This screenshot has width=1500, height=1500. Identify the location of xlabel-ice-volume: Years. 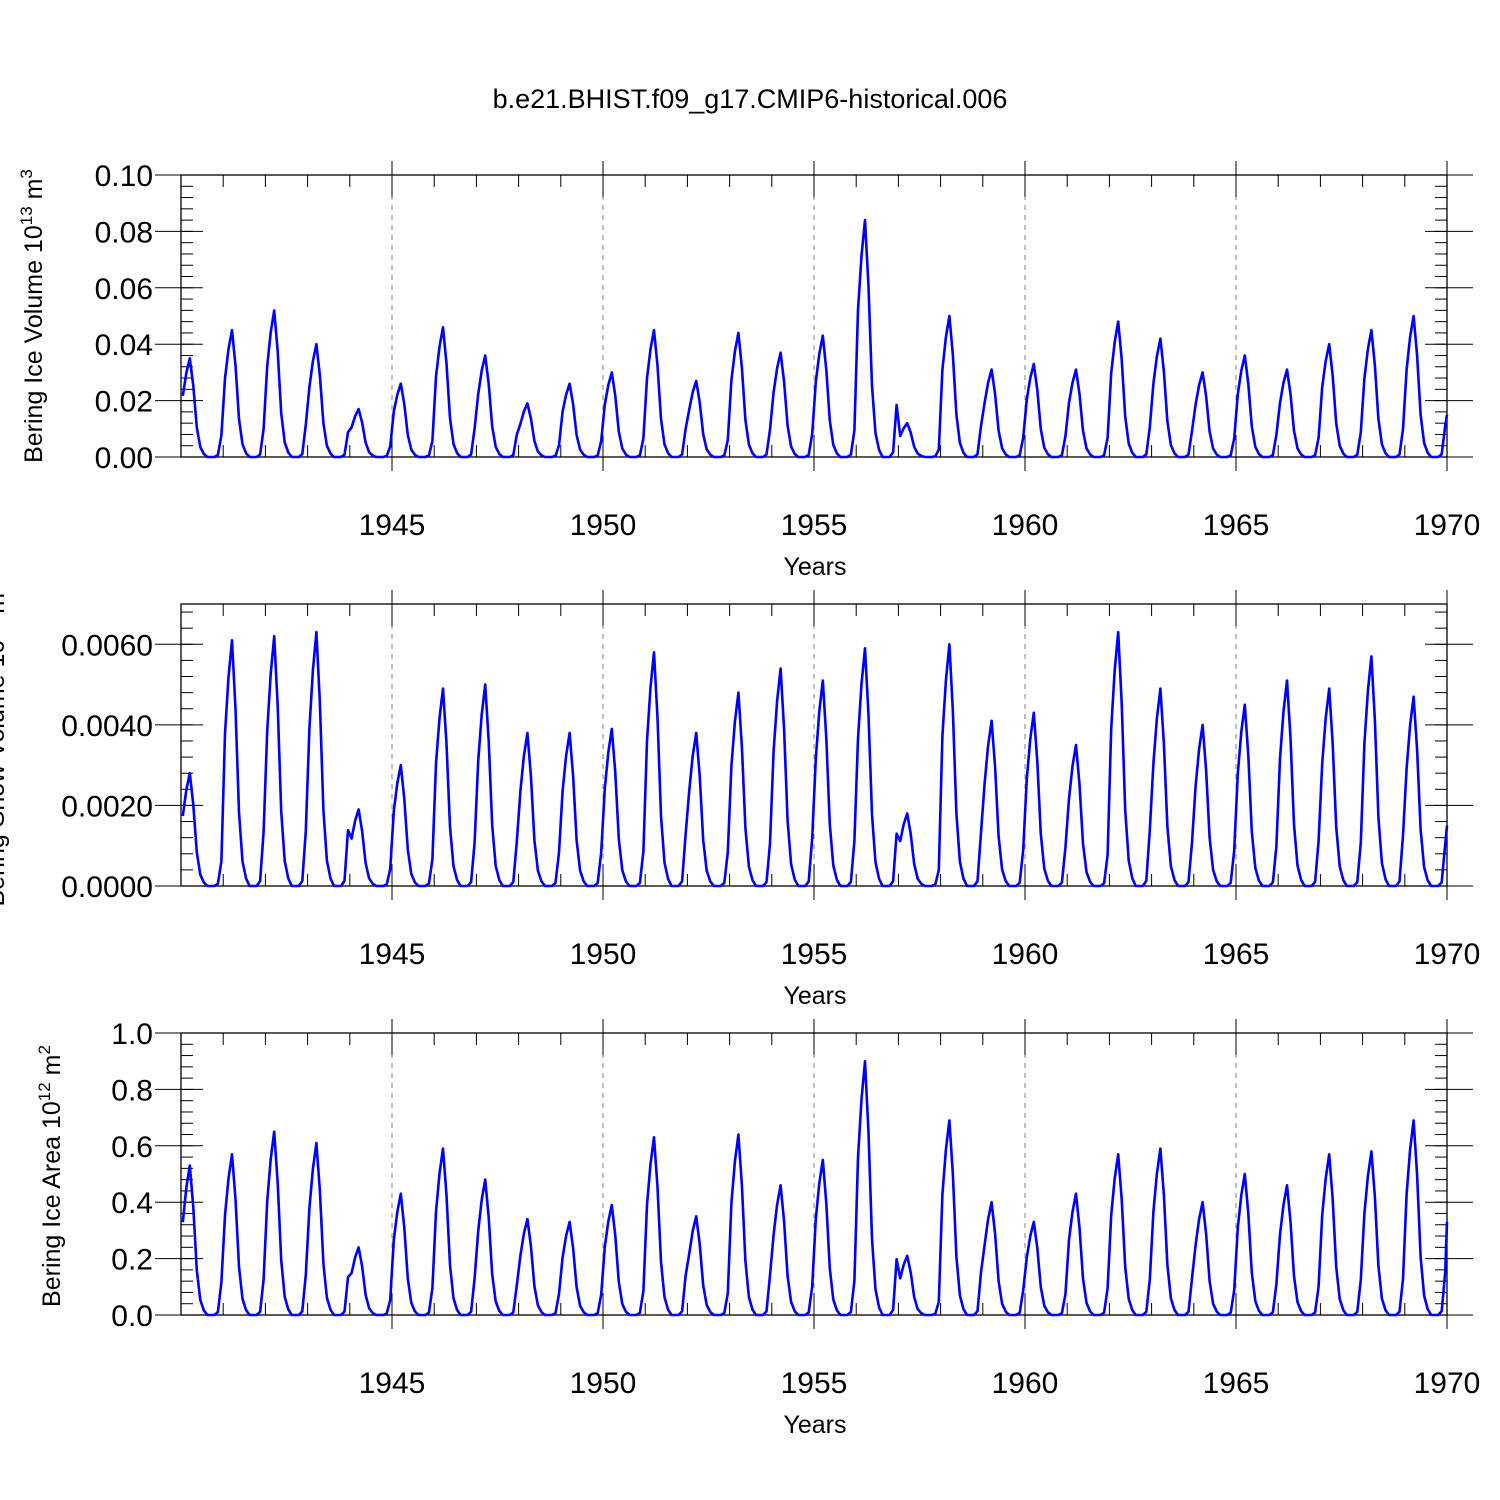
(814, 567).